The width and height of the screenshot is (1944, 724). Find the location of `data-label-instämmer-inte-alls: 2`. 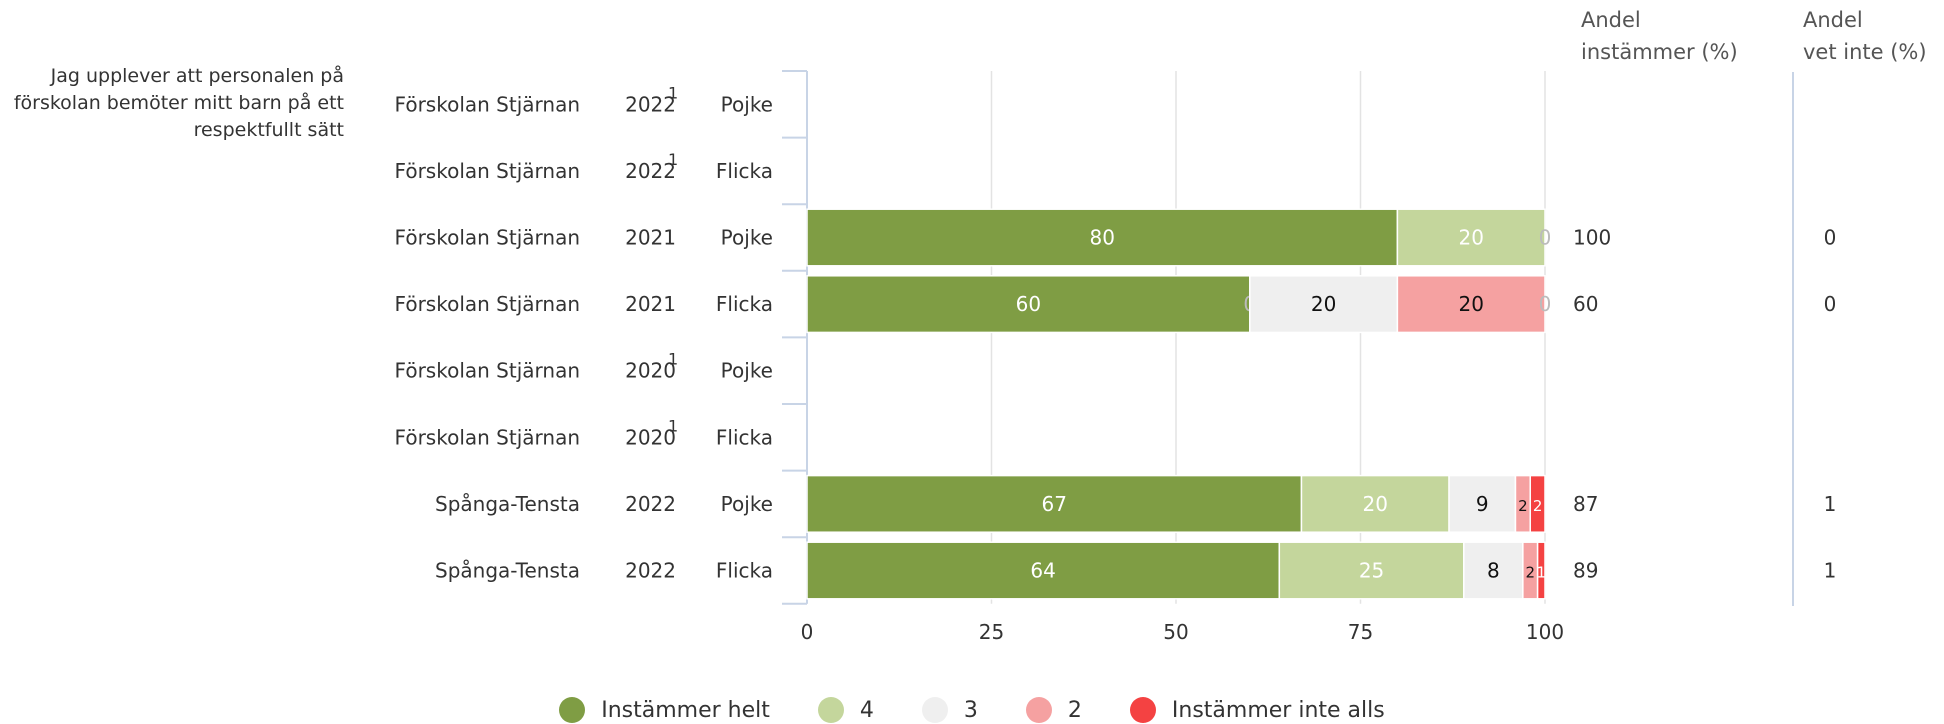

data-label-instämmer-inte-alls: 2 is located at coordinates (1538, 506).